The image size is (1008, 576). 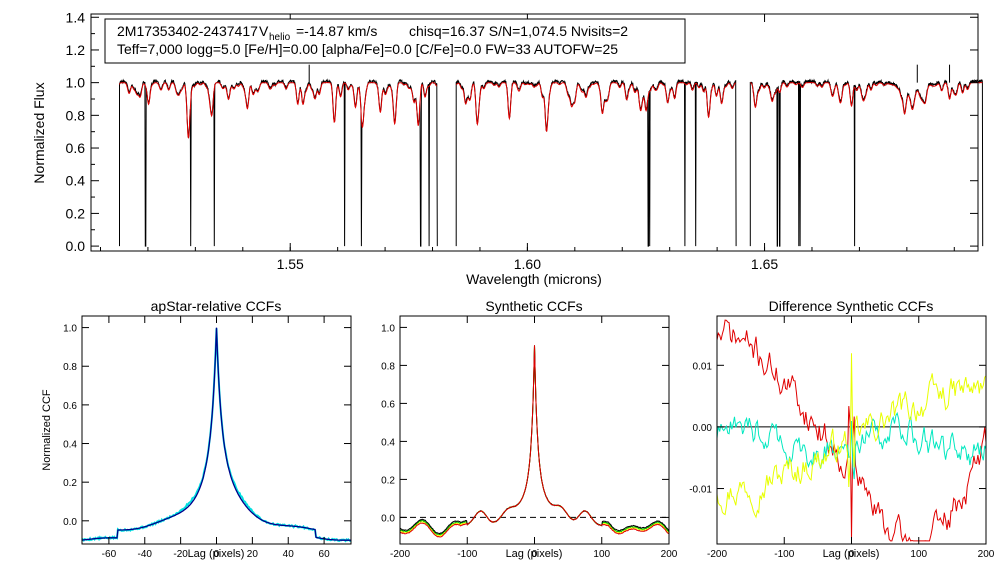 I want to click on info-v-subscript: helio, so click(x=280, y=37).